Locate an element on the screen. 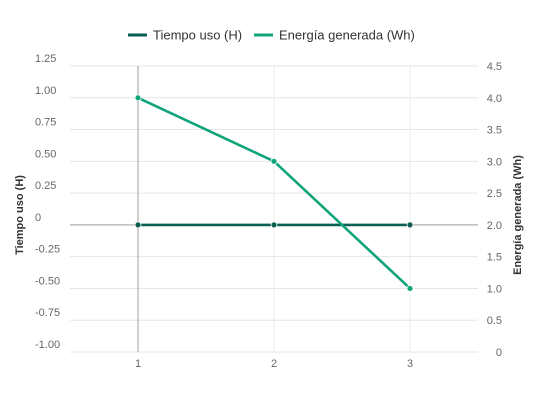 The image size is (542, 402). x-axis-ticks: 1 2 3 is located at coordinates (274, 364).